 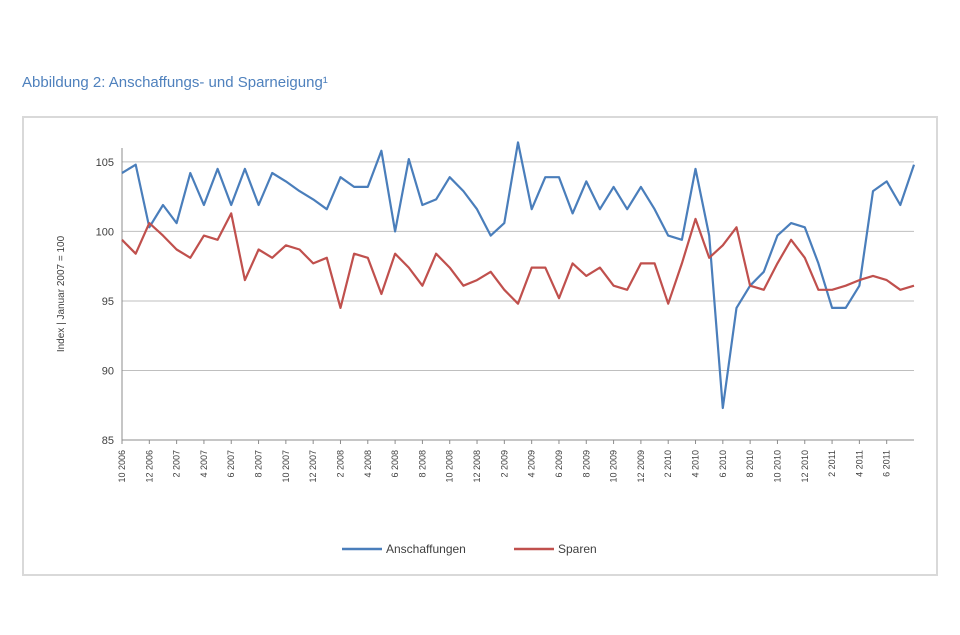 I want to click on x-tick-label: 2 2010, so click(x=668, y=464).